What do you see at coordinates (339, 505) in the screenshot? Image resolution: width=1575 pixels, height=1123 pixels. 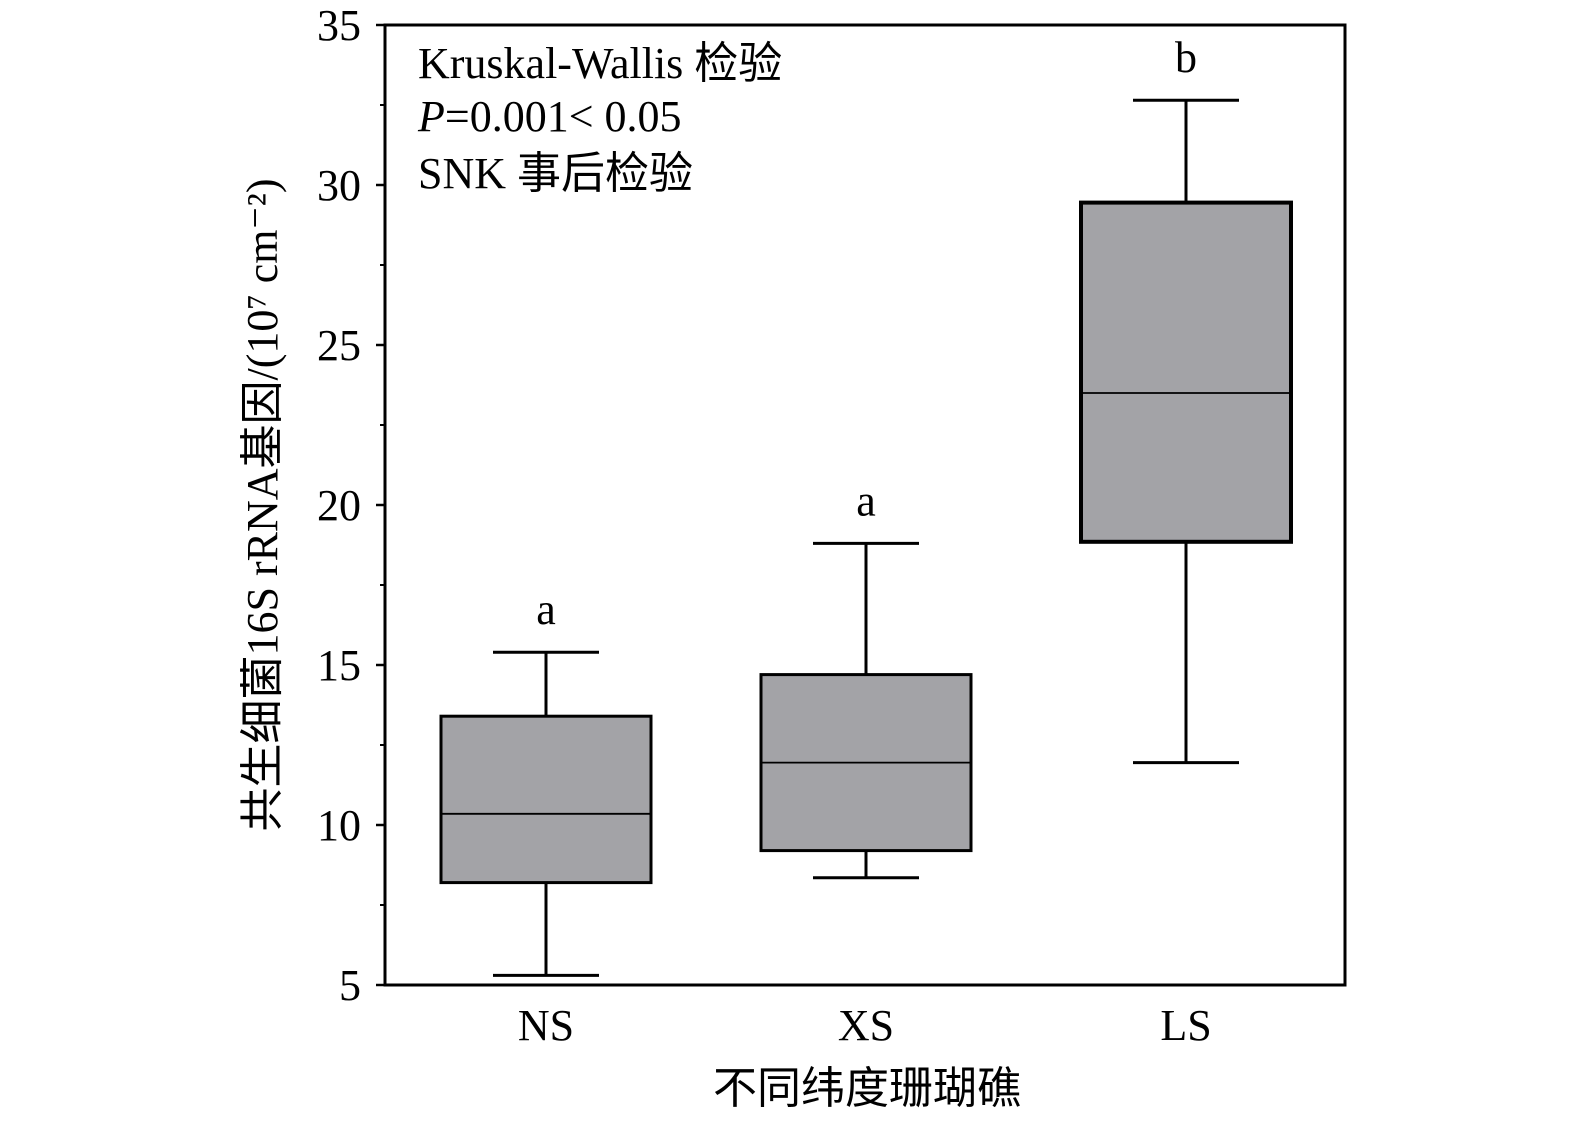 I see `y-tick-label: 20` at bounding box center [339, 505].